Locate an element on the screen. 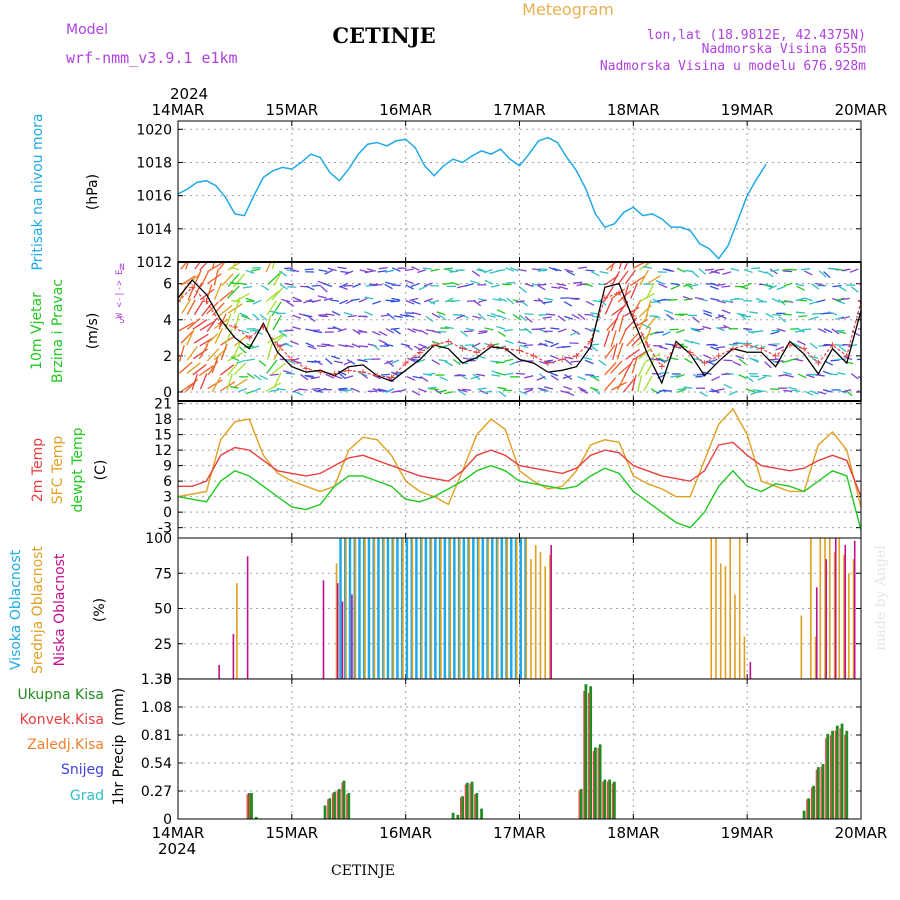  precip-content is located at coordinates (547, 751).